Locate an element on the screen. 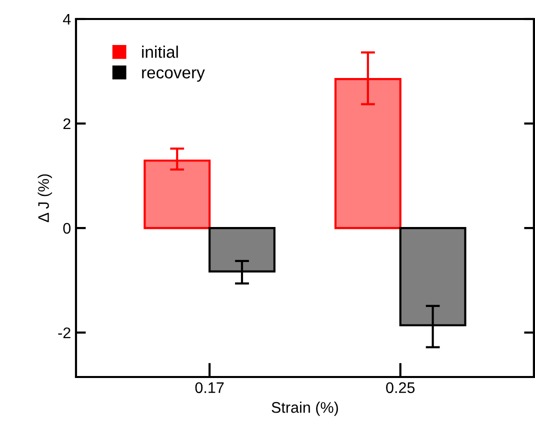 This screenshot has height=432, width=535. y-tick-label: 4 is located at coordinates (66, 19).